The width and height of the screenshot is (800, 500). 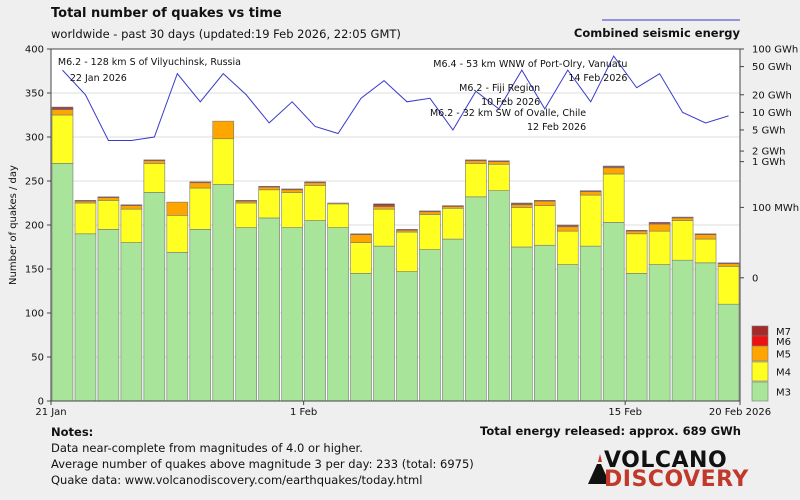 I want to click on annotation-quake-1: M6.2 - 128 km S of Vilyuchinsk, Russia, so click(x=149, y=62).